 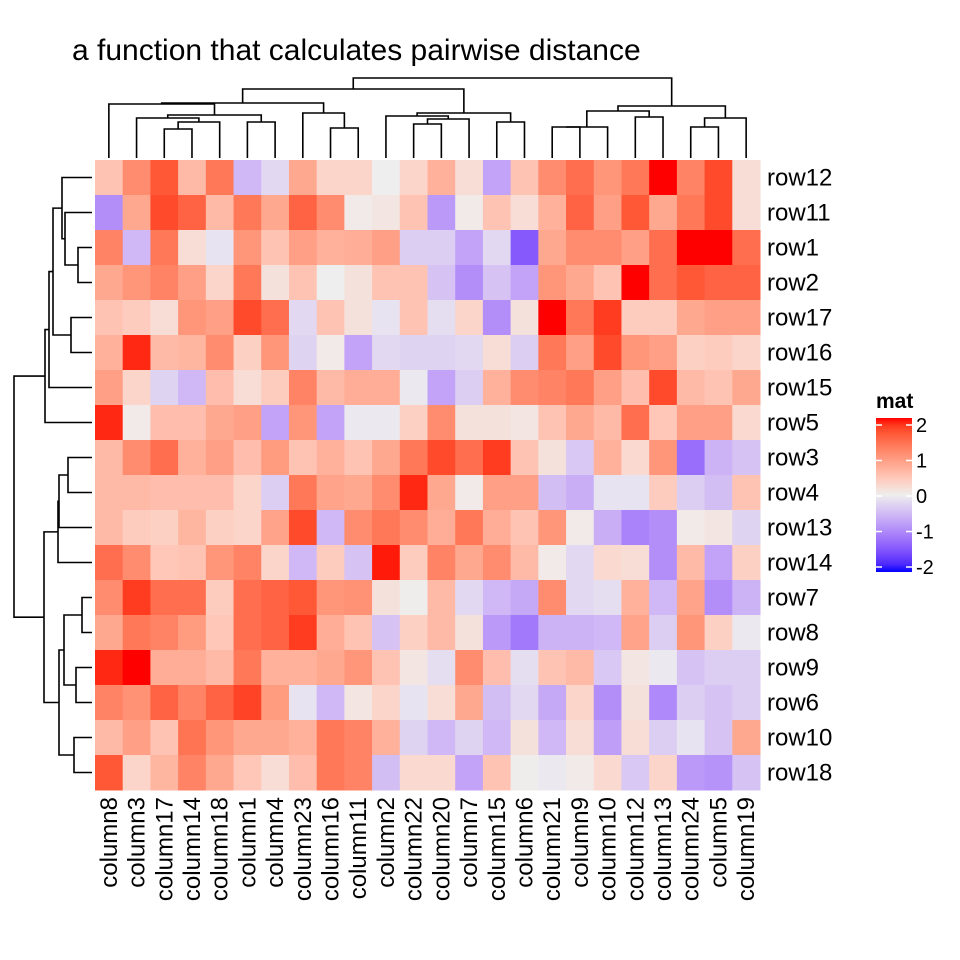 I want to click on column-label: column24, so click(x=691, y=849).